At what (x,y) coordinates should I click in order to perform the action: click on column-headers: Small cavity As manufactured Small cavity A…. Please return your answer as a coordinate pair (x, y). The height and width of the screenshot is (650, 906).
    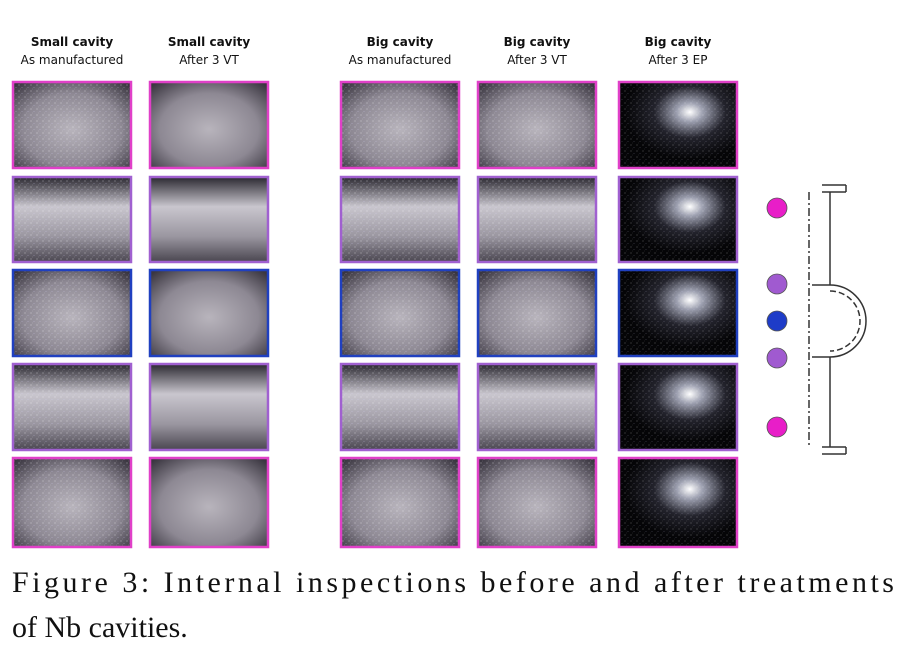
    Looking at the image, I should click on (366, 51).